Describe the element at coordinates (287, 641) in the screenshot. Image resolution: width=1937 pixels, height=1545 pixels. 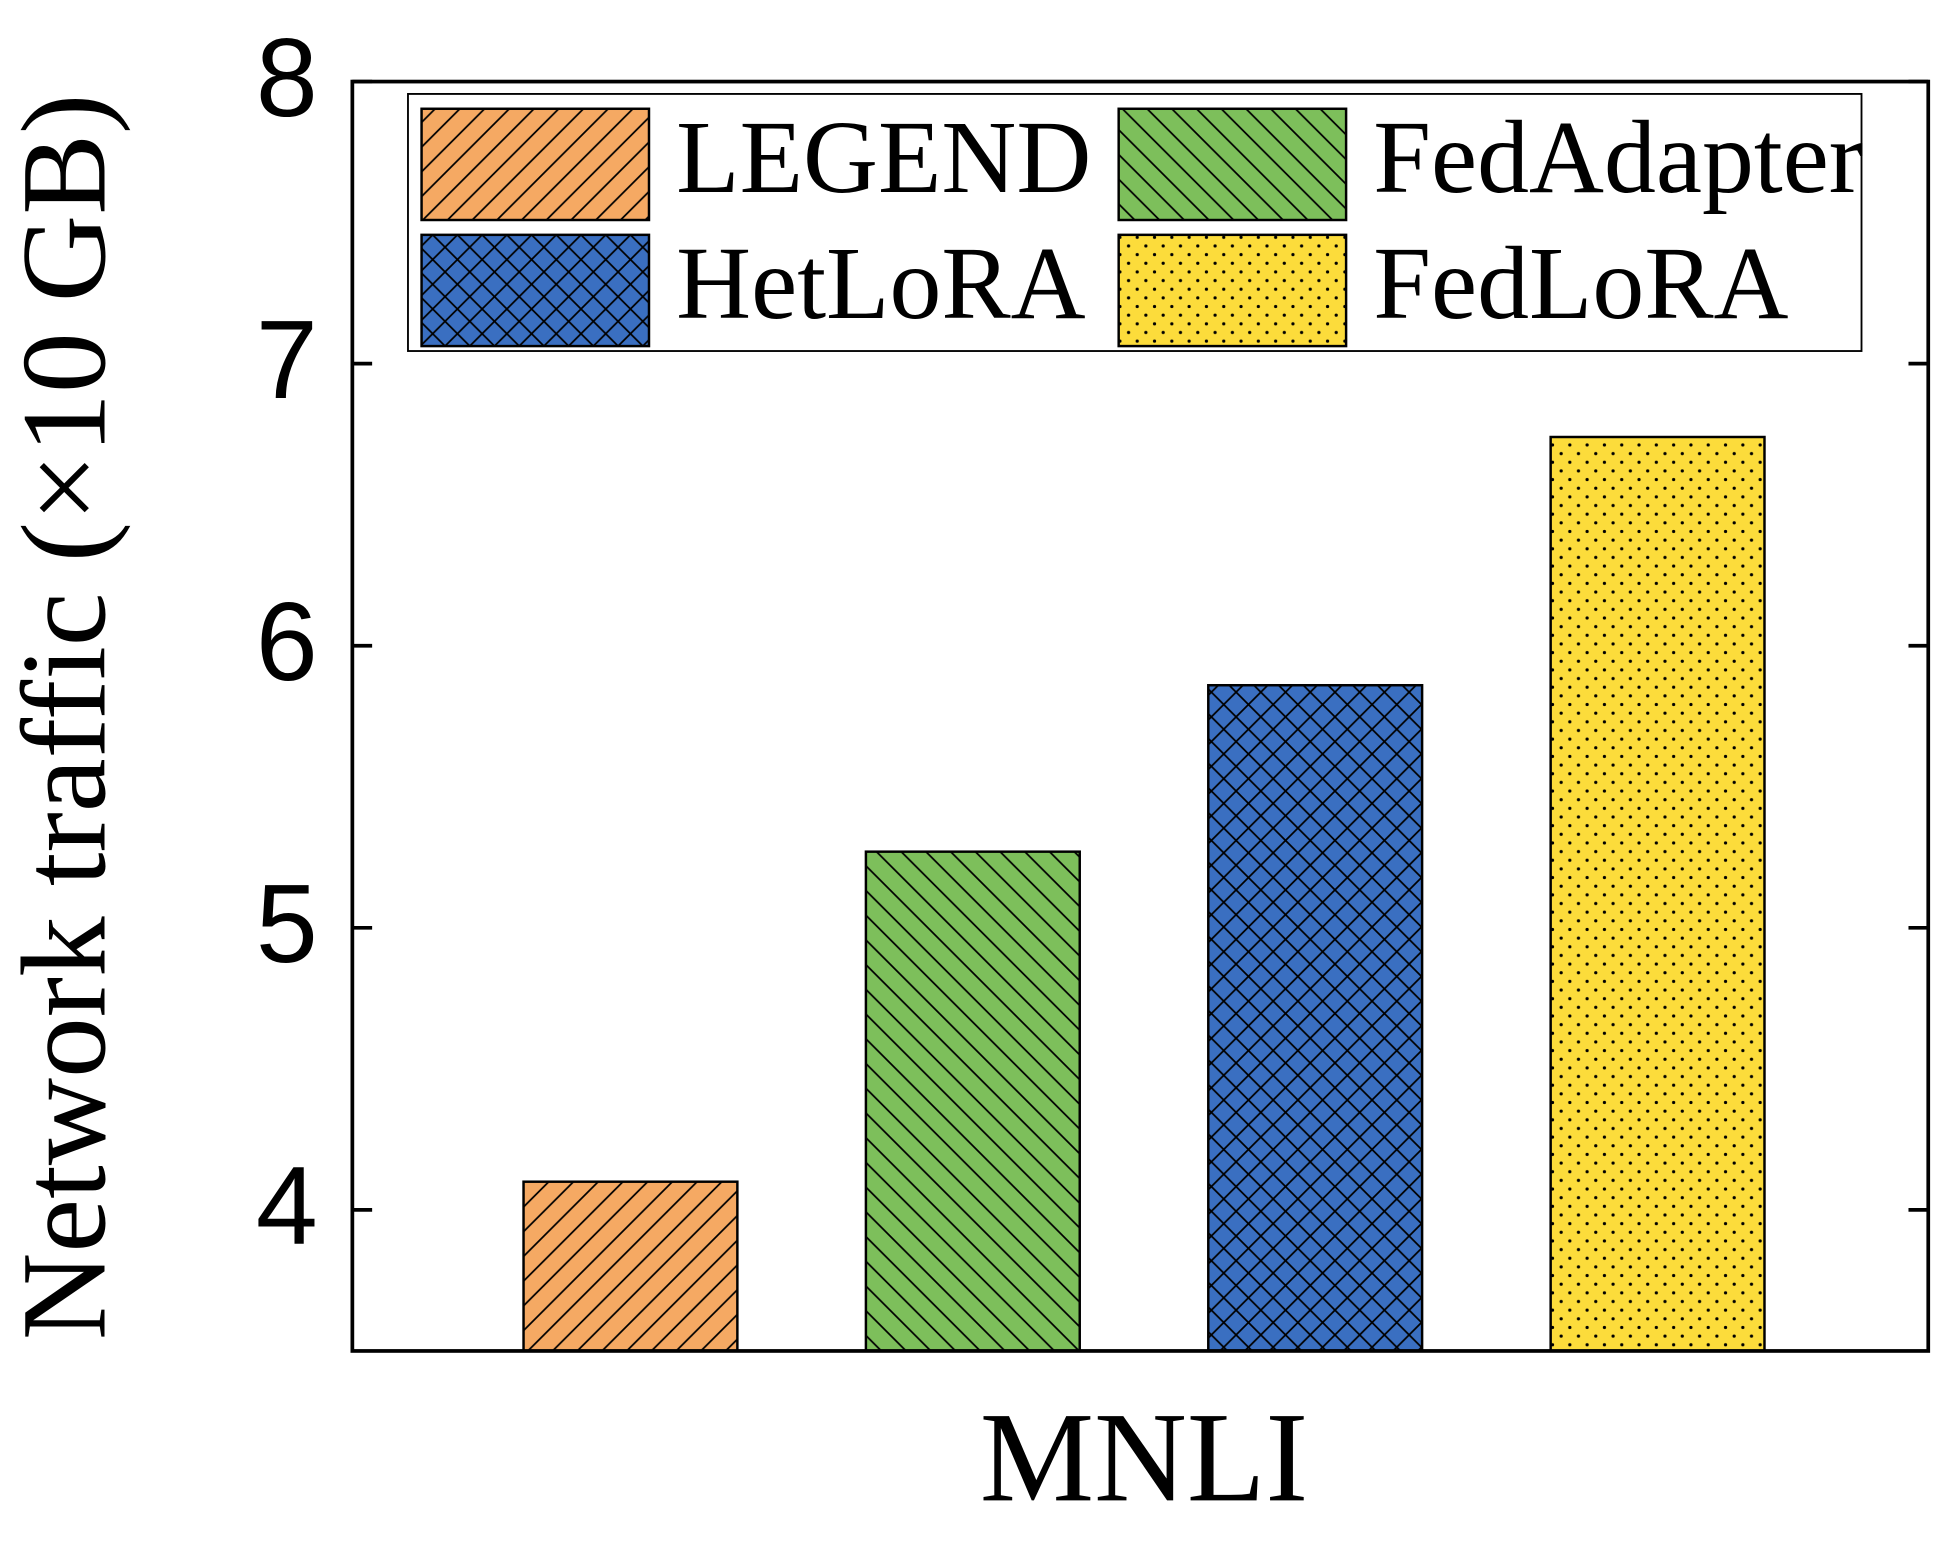
I see `y-tick-label: 6` at that location.